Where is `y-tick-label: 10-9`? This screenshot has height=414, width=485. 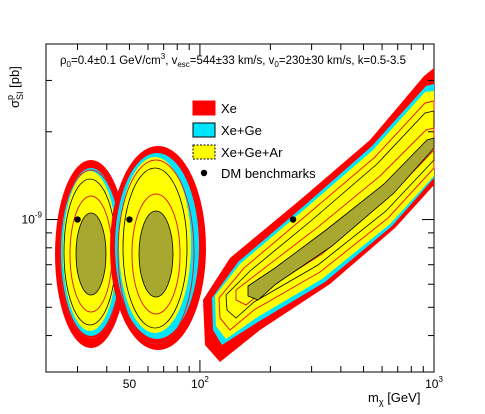
y-tick-label: 10-9 is located at coordinates (32, 219).